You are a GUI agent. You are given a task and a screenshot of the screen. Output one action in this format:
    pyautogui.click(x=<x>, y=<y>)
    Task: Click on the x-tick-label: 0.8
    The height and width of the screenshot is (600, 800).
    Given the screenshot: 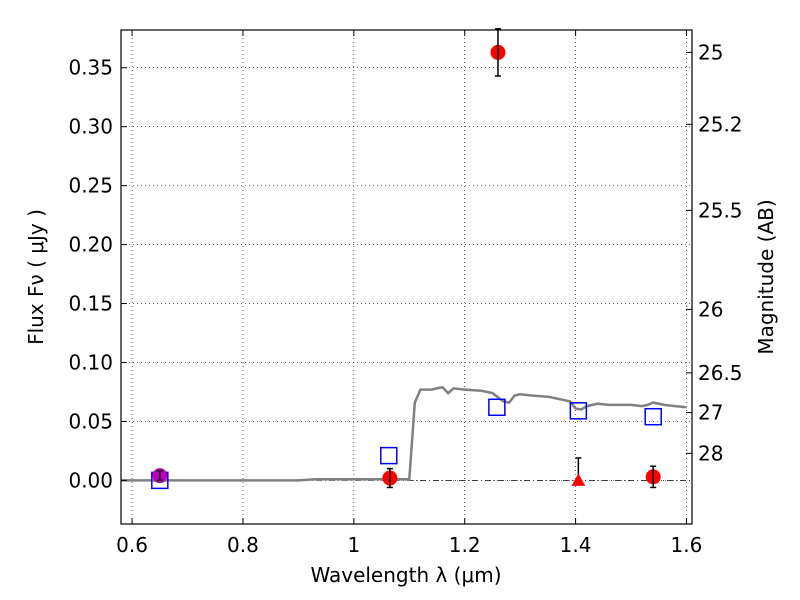 What is the action you would take?
    pyautogui.click(x=243, y=545)
    